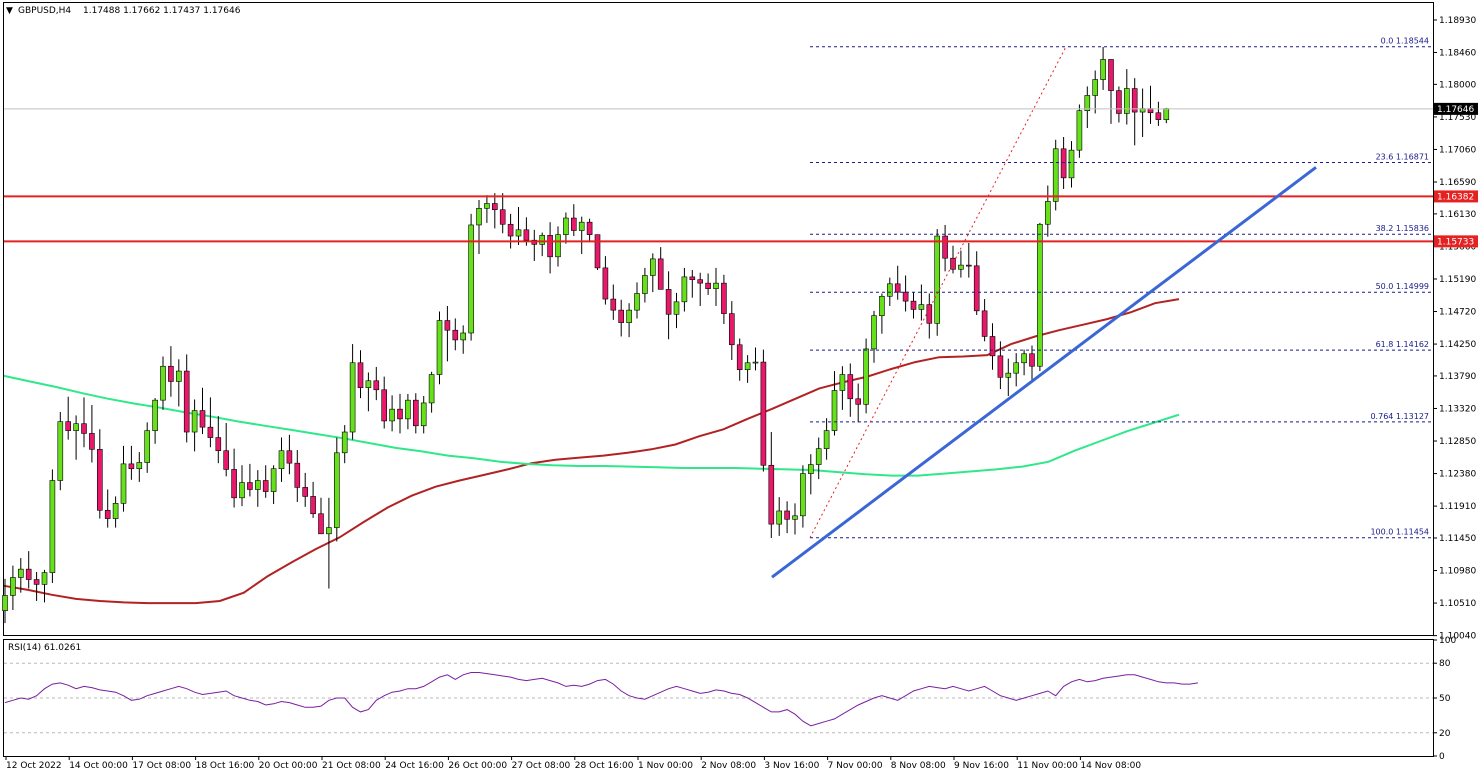 The image size is (1480, 776). Describe the element at coordinates (477, 766) in the screenshot. I see `time-tick-label: 26 Oct 00:00` at that location.